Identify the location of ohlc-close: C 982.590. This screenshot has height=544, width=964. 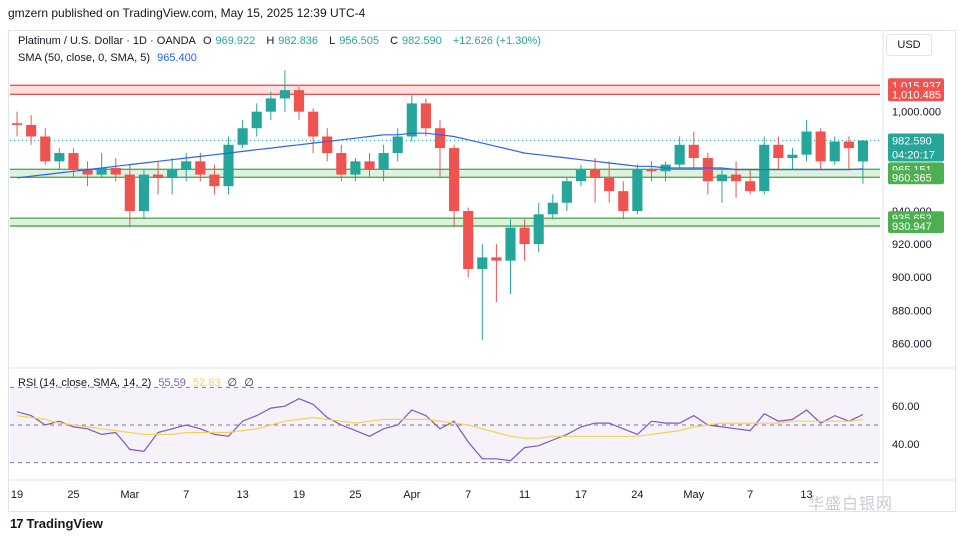
(416, 41).